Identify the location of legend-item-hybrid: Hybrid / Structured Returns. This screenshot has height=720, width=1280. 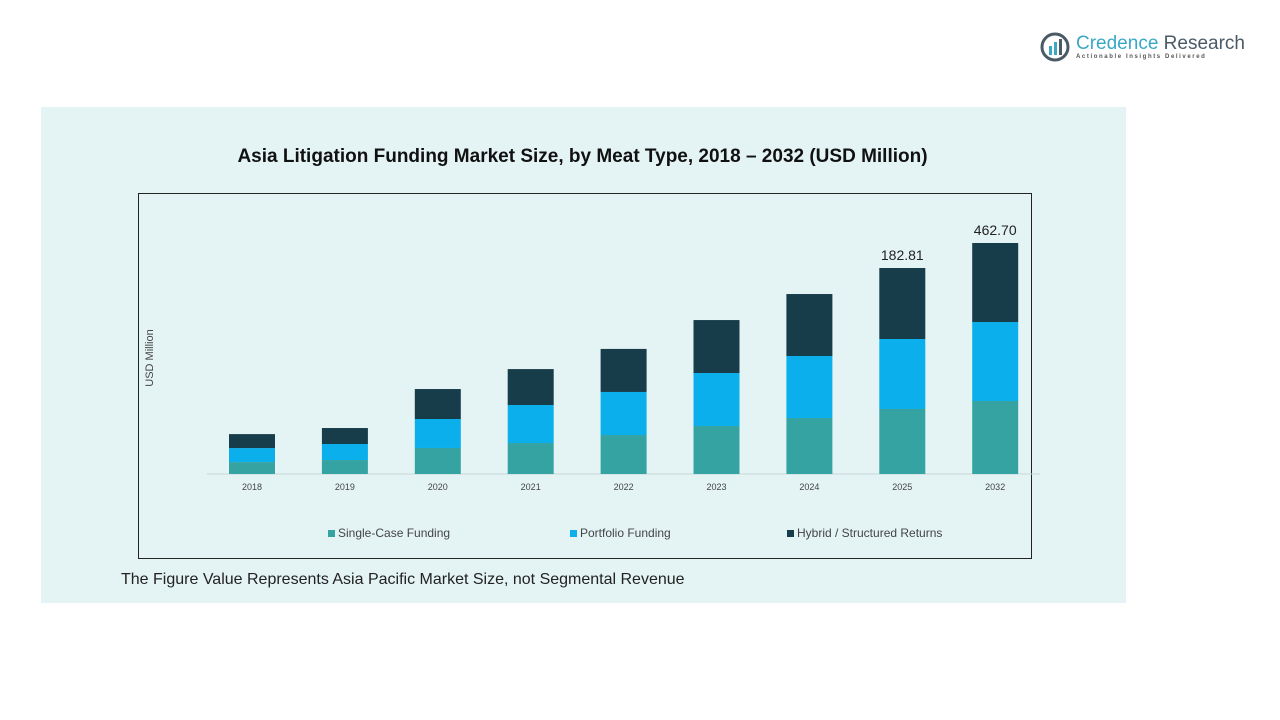
(864, 533).